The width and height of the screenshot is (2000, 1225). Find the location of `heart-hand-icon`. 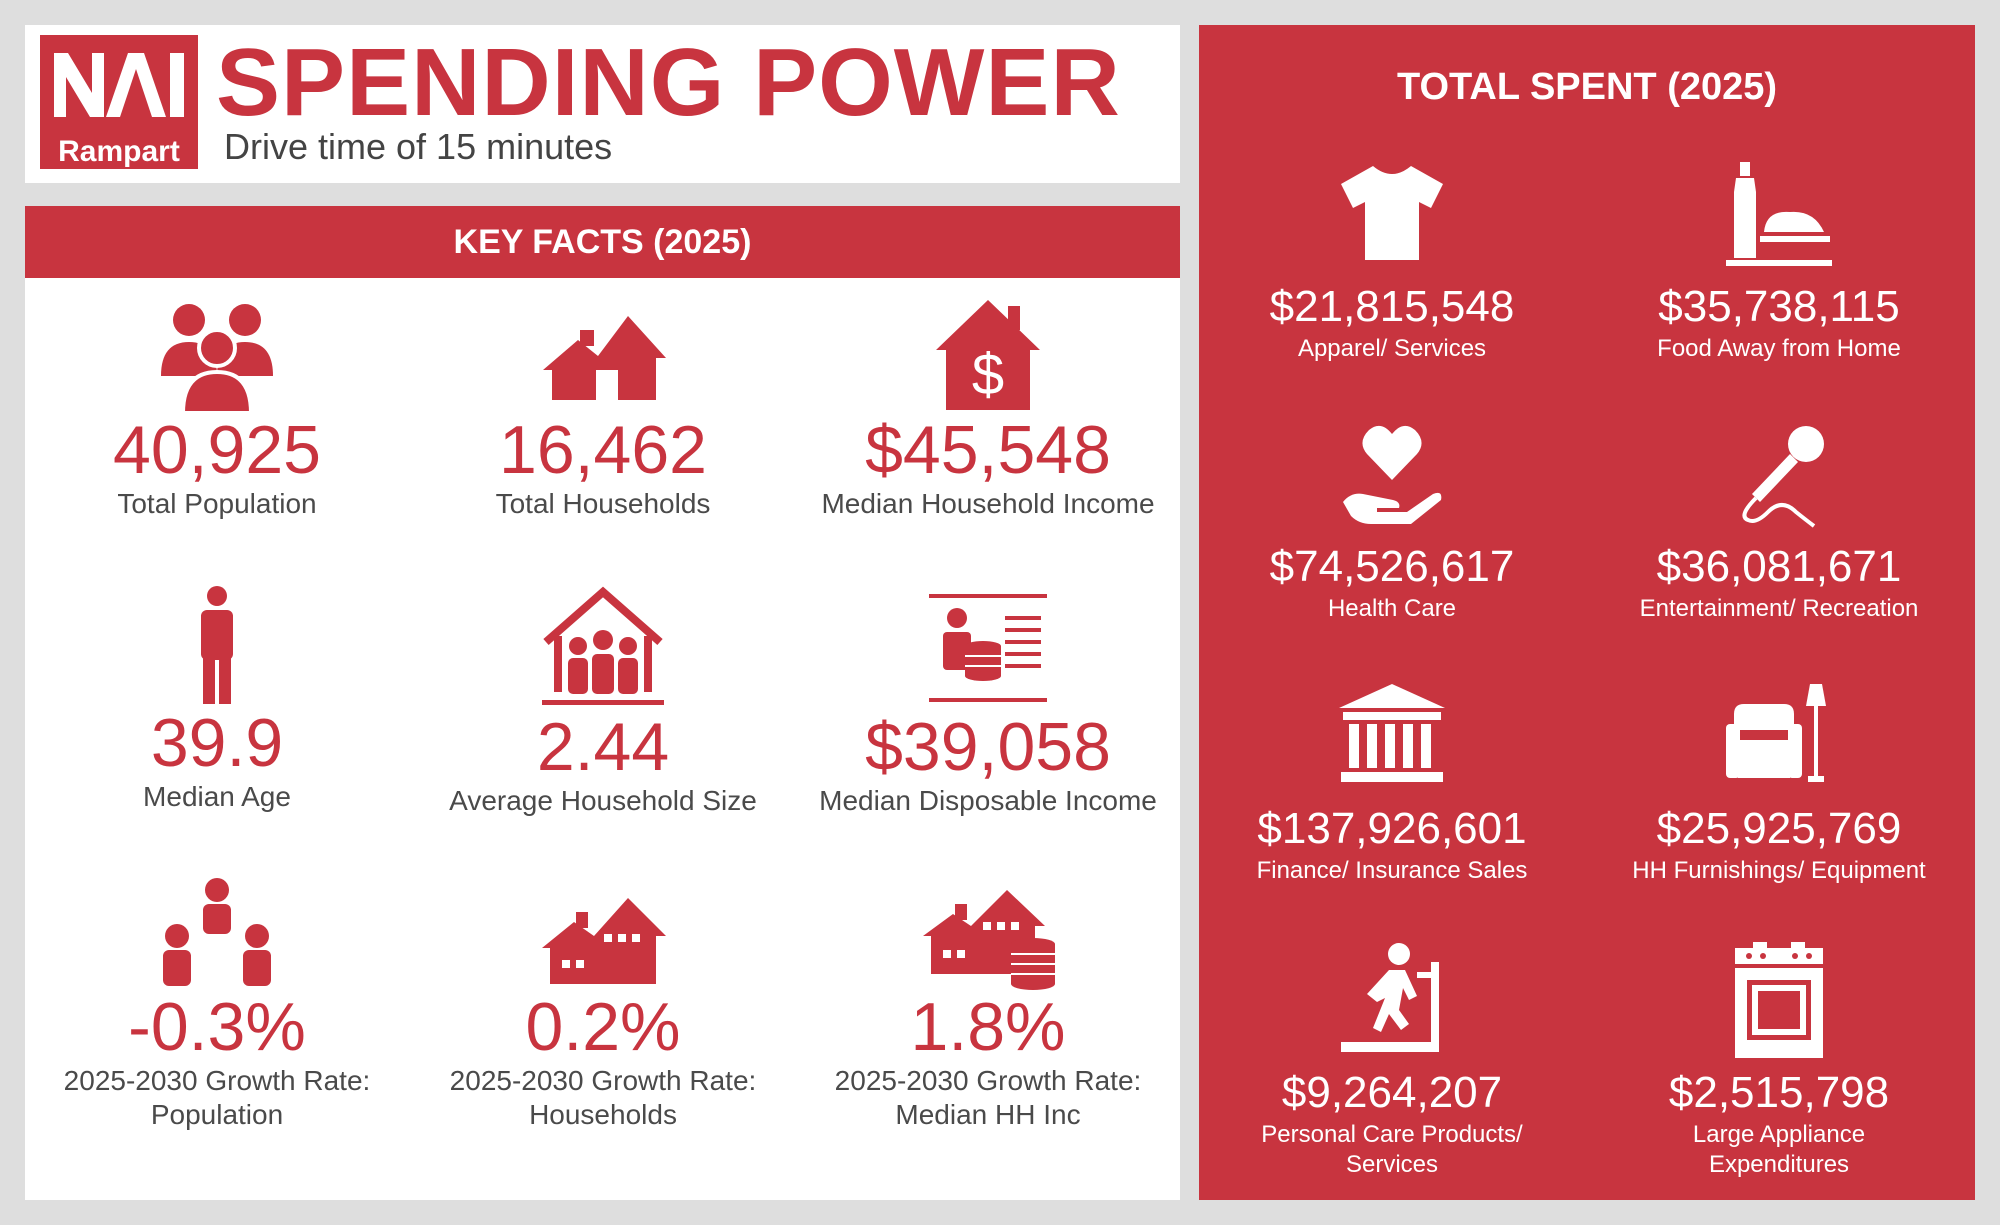

heart-hand-icon is located at coordinates (1392, 474).